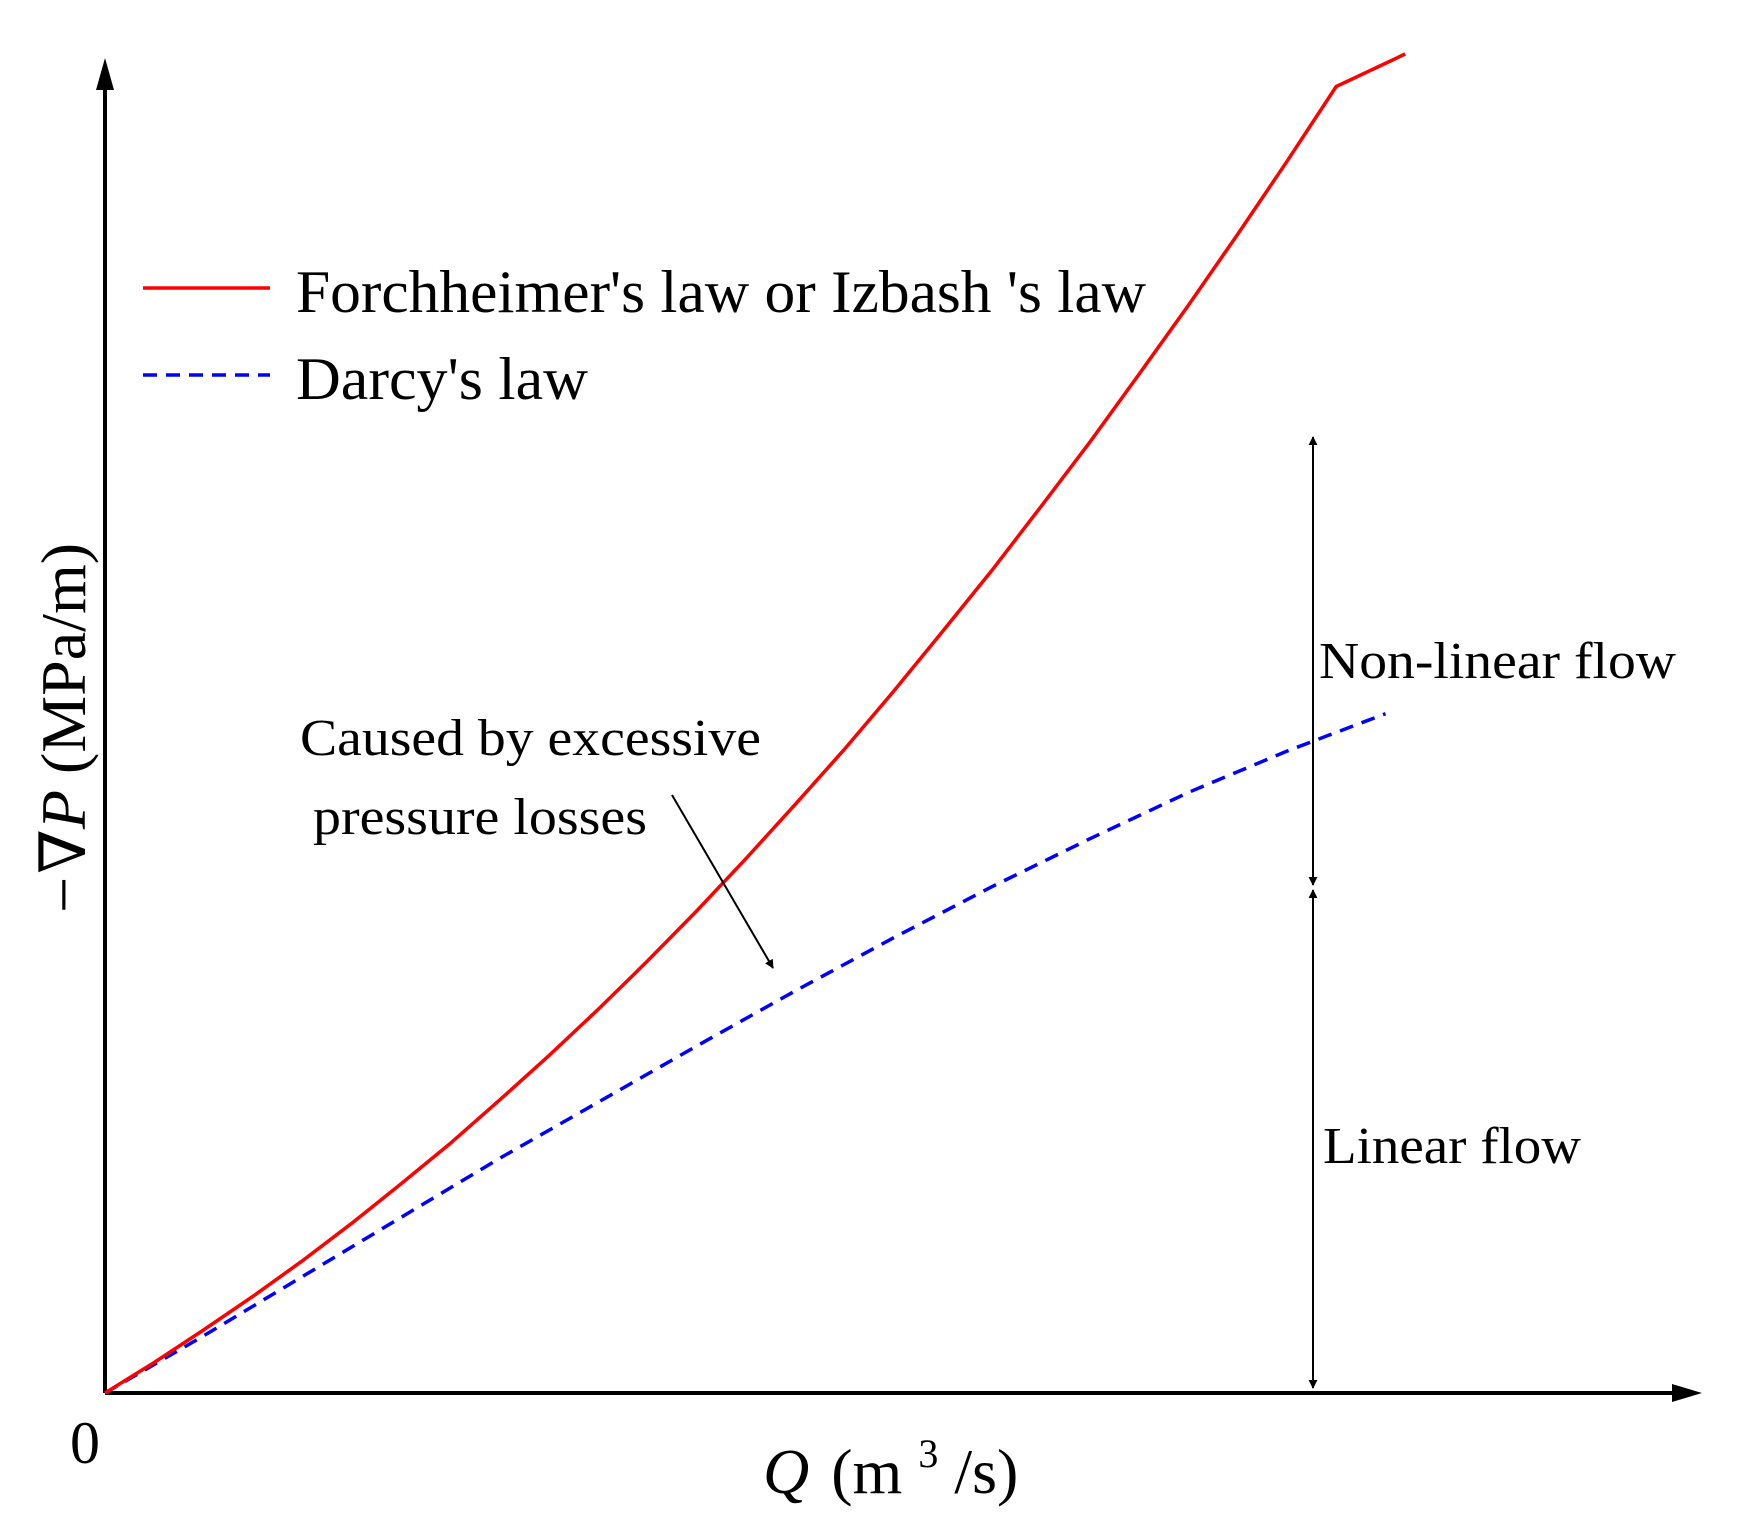 This screenshot has width=1763, height=1519. Describe the element at coordinates (721, 292) in the screenshot. I see `legend-label-forchheimer: Forchheimer's law or Izbash 's law` at that location.